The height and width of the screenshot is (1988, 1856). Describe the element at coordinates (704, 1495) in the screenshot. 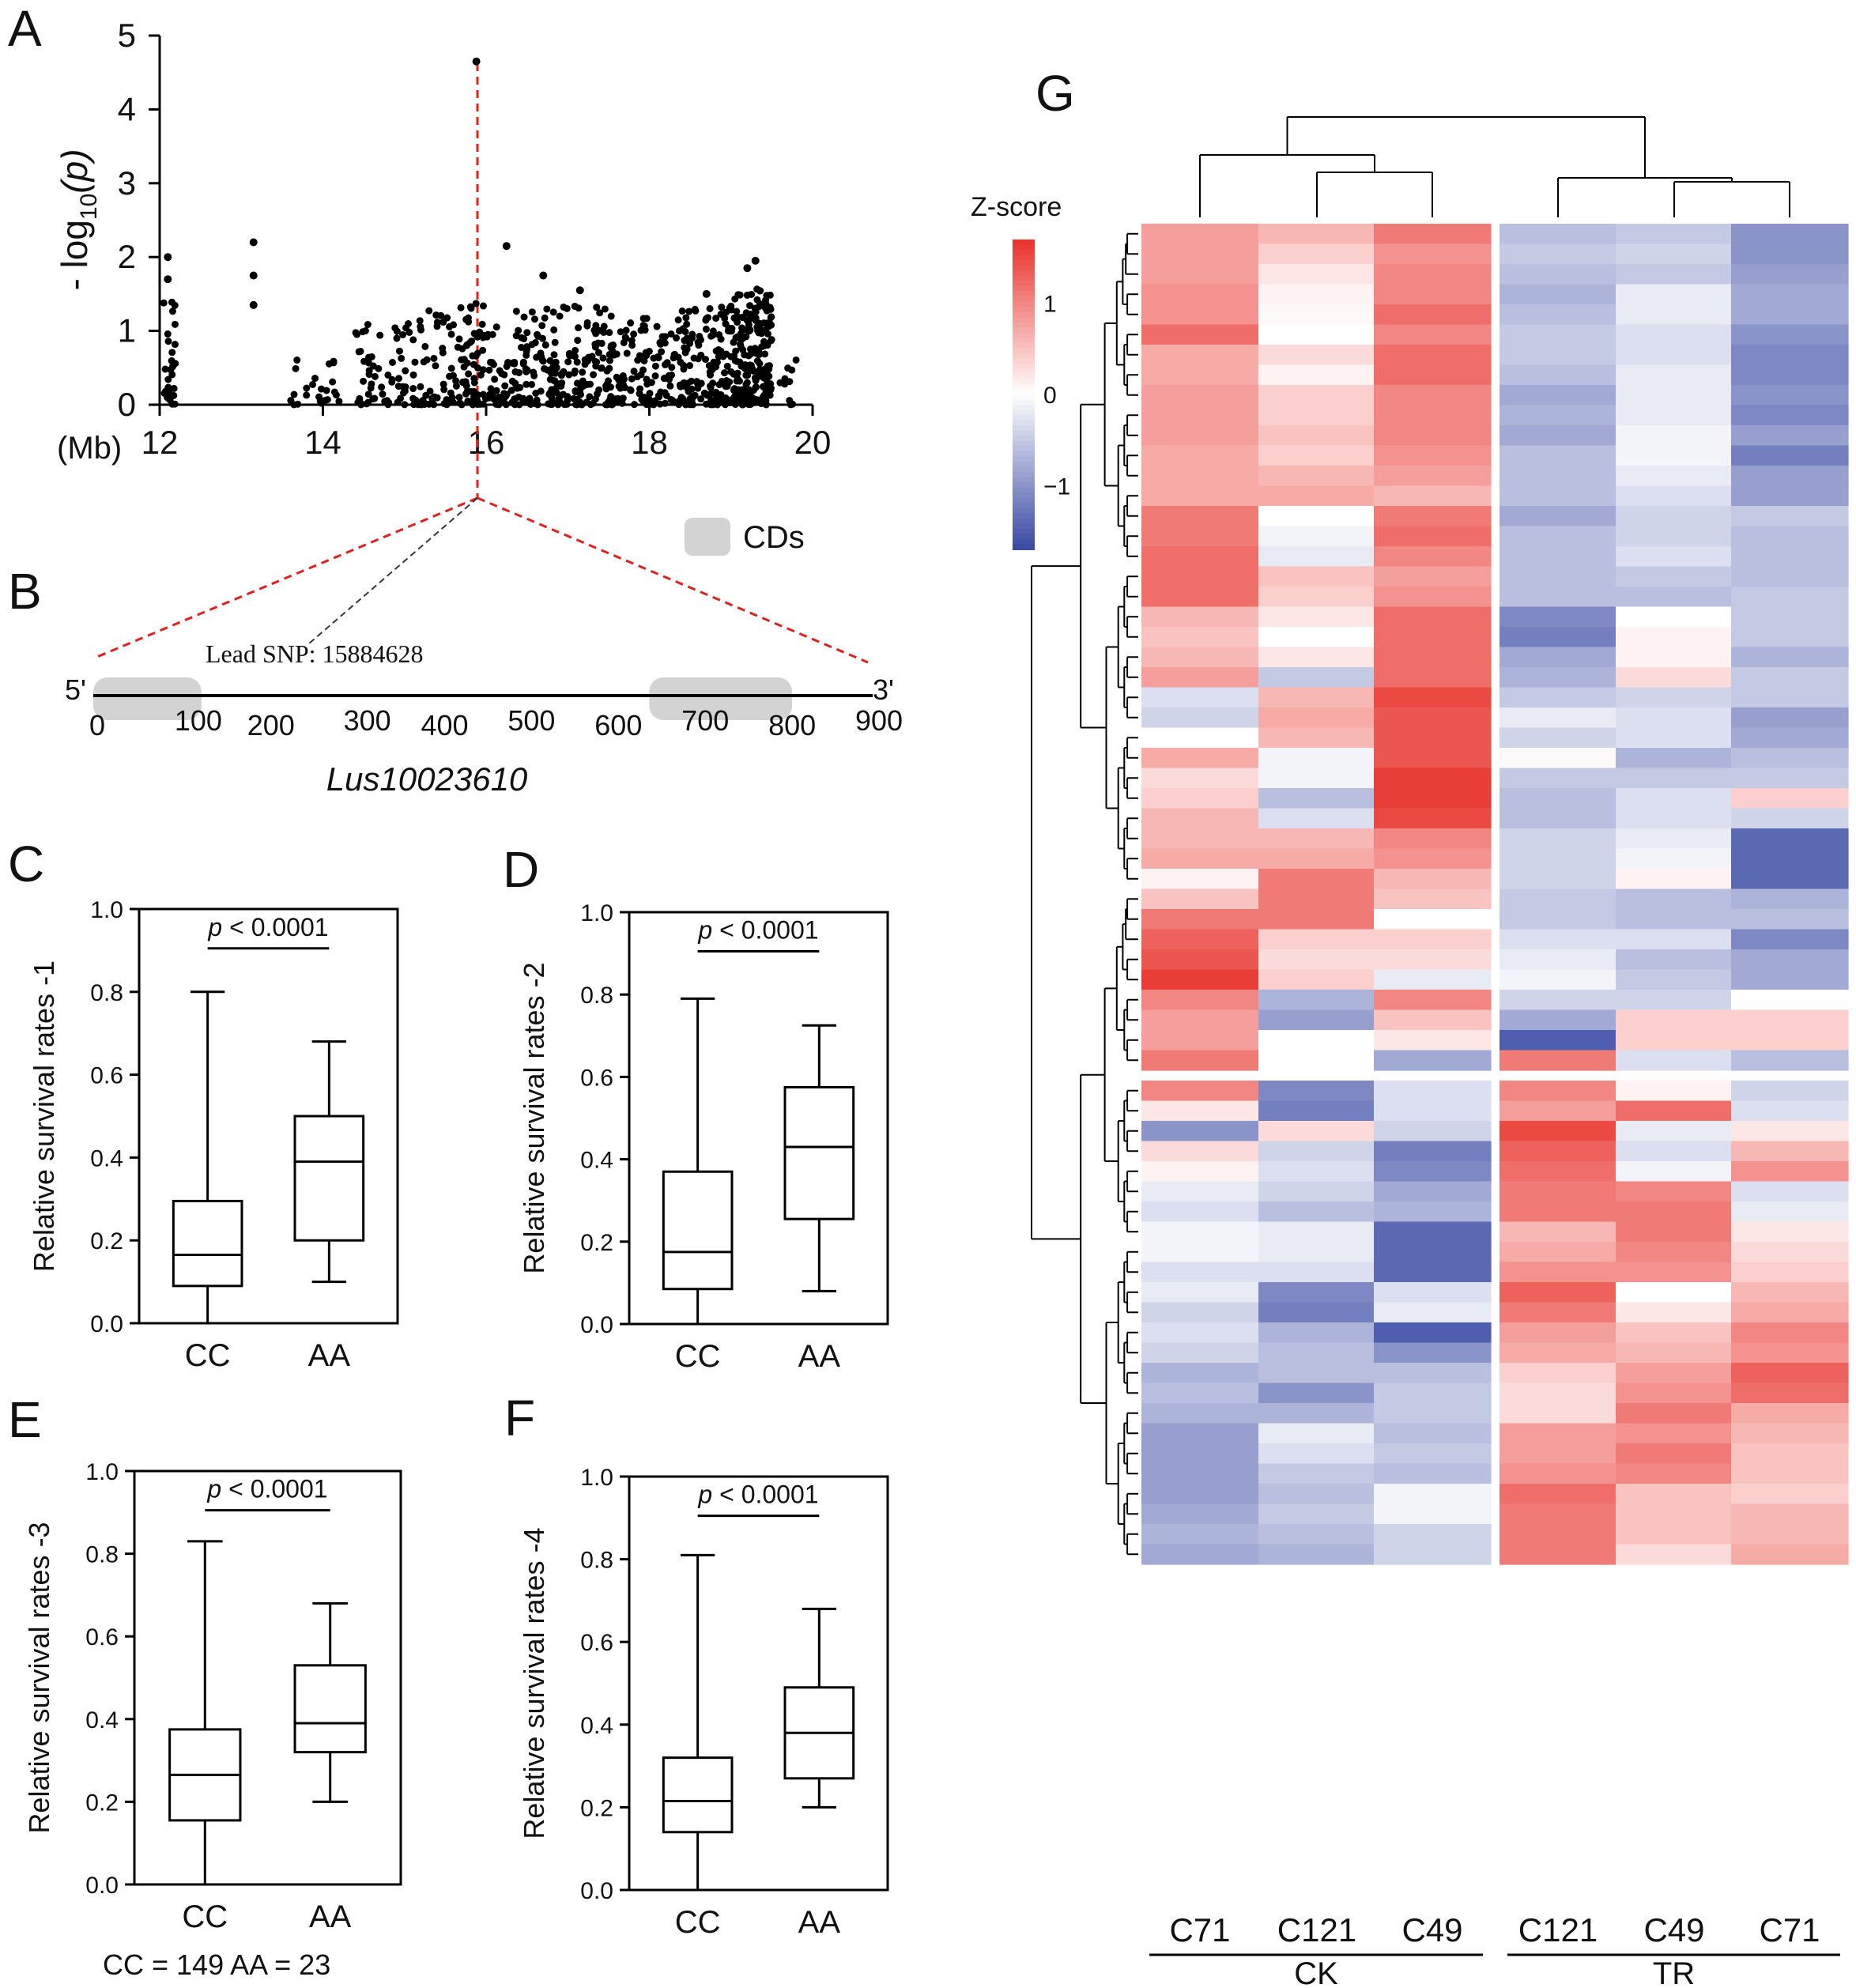

I see `p-symbol: p` at that location.